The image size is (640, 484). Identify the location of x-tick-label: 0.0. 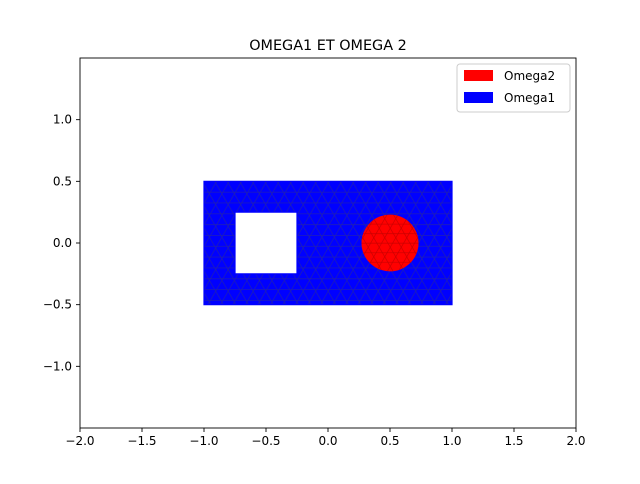
(327, 441).